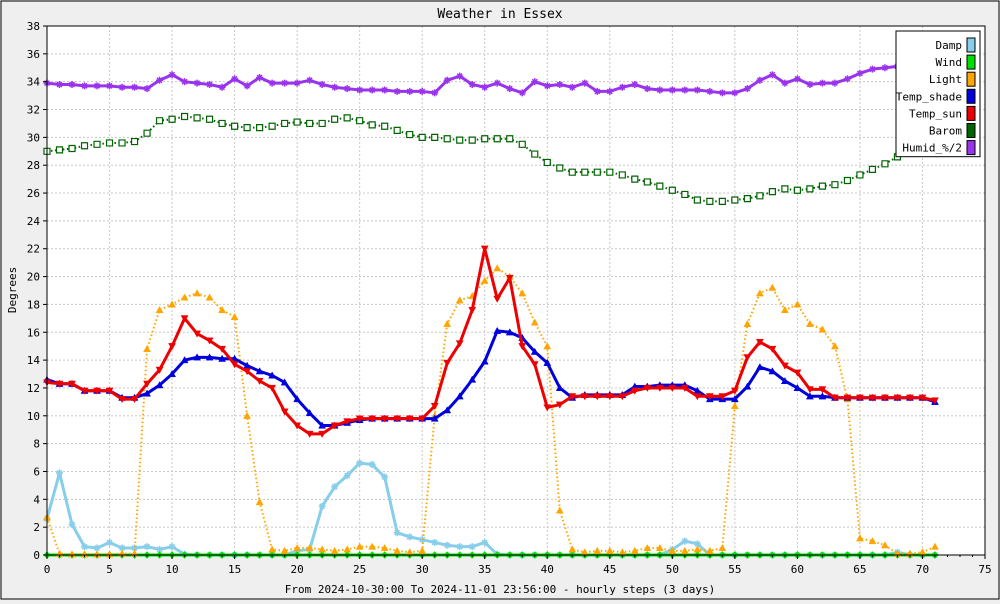  I want to click on y-tick-label: 12, so click(33, 388).